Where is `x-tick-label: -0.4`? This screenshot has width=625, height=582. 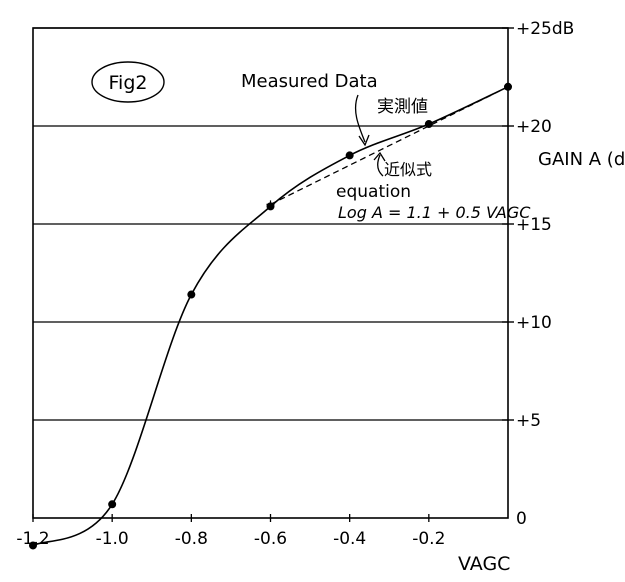 x-tick-label: -0.4 is located at coordinates (349, 539).